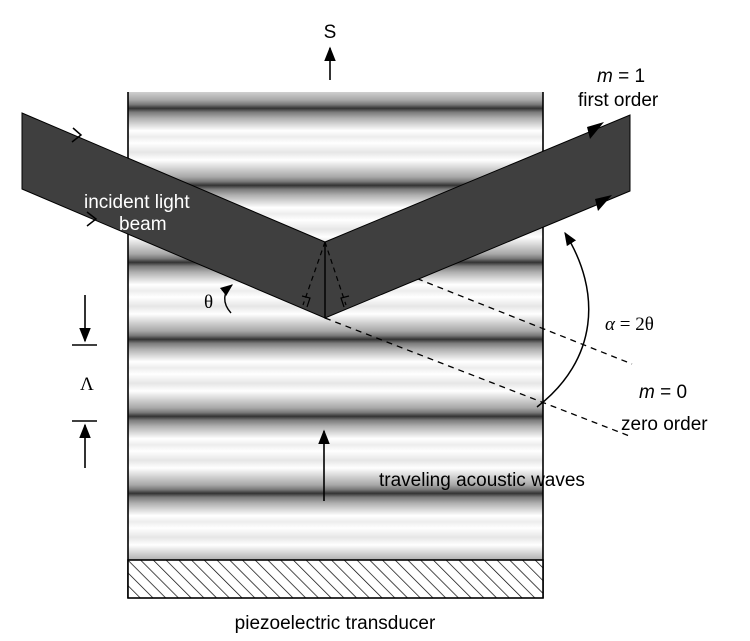 Image resolution: width=750 pixels, height=641 pixels. Describe the element at coordinates (137, 202) in the screenshot. I see `incident-beam-label-line1: incident light` at that location.